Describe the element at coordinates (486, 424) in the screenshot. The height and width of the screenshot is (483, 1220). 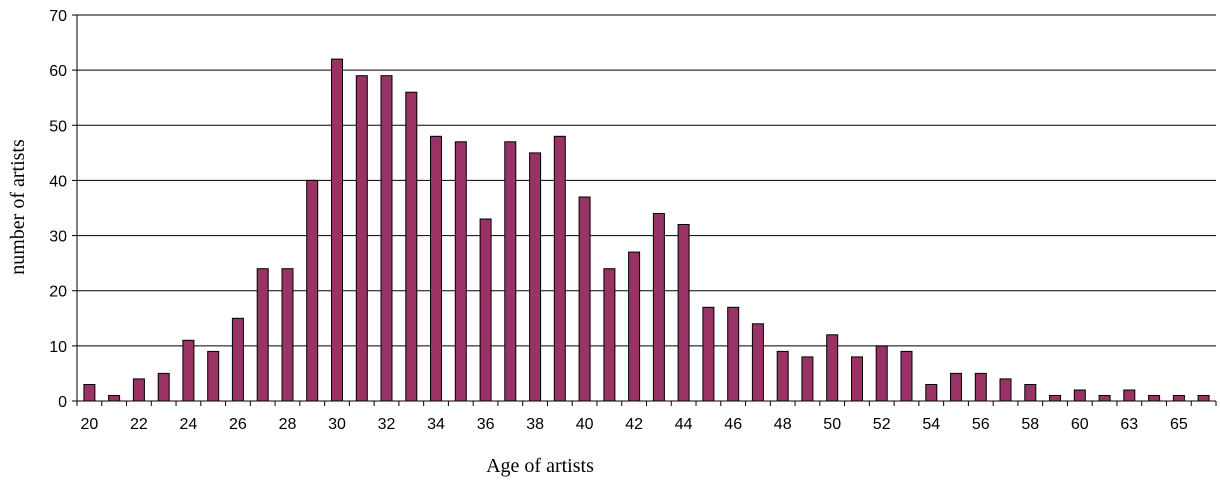
I see `x-tick-label: 36` at that location.